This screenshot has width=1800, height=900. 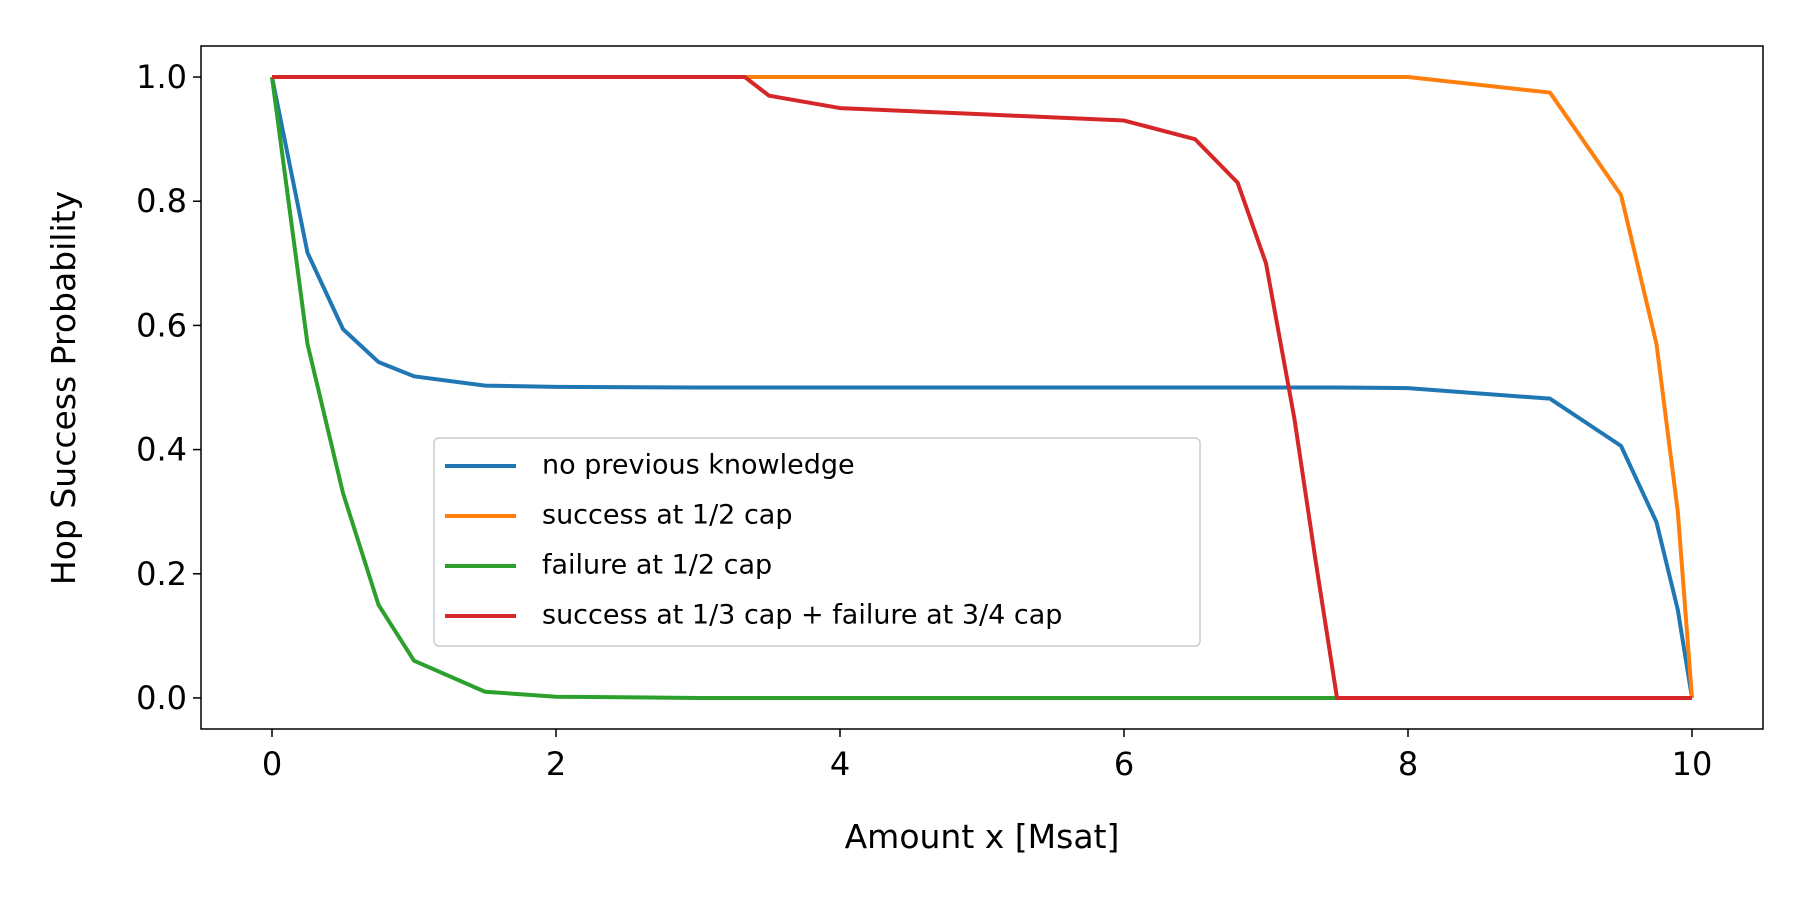 I want to click on legend-label: success at 1/2 cap, so click(x=667, y=515).